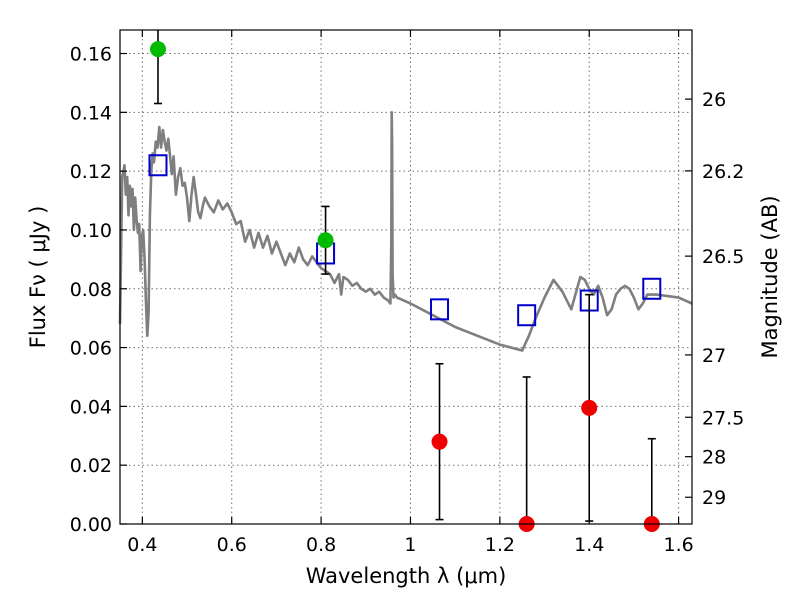 The width and height of the screenshot is (800, 600). What do you see at coordinates (91, 349) in the screenshot?
I see `y-tick-label: 0.06` at bounding box center [91, 349].